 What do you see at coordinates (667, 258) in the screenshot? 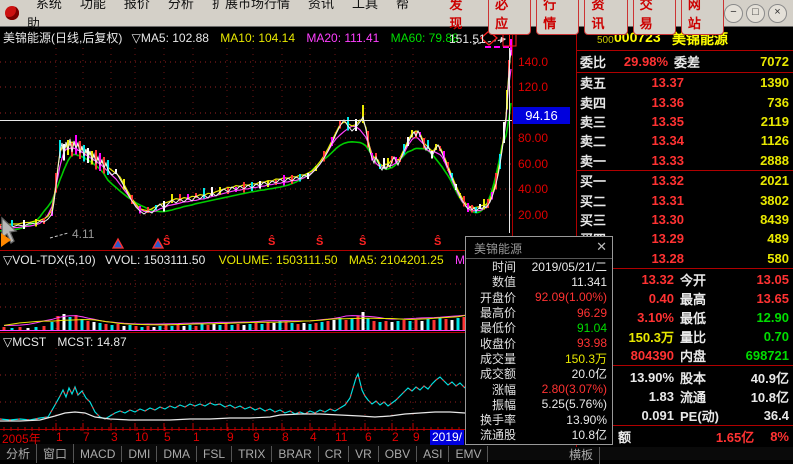
I see `bid-price: 13.28` at bounding box center [667, 258].